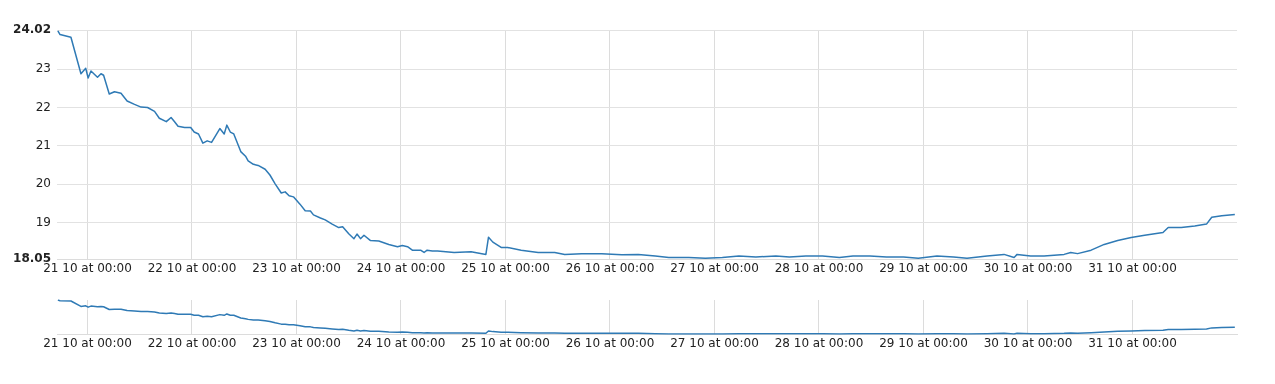 The width and height of the screenshot is (1275, 384). I want to click on y-tick-label: 23, so click(43, 68).